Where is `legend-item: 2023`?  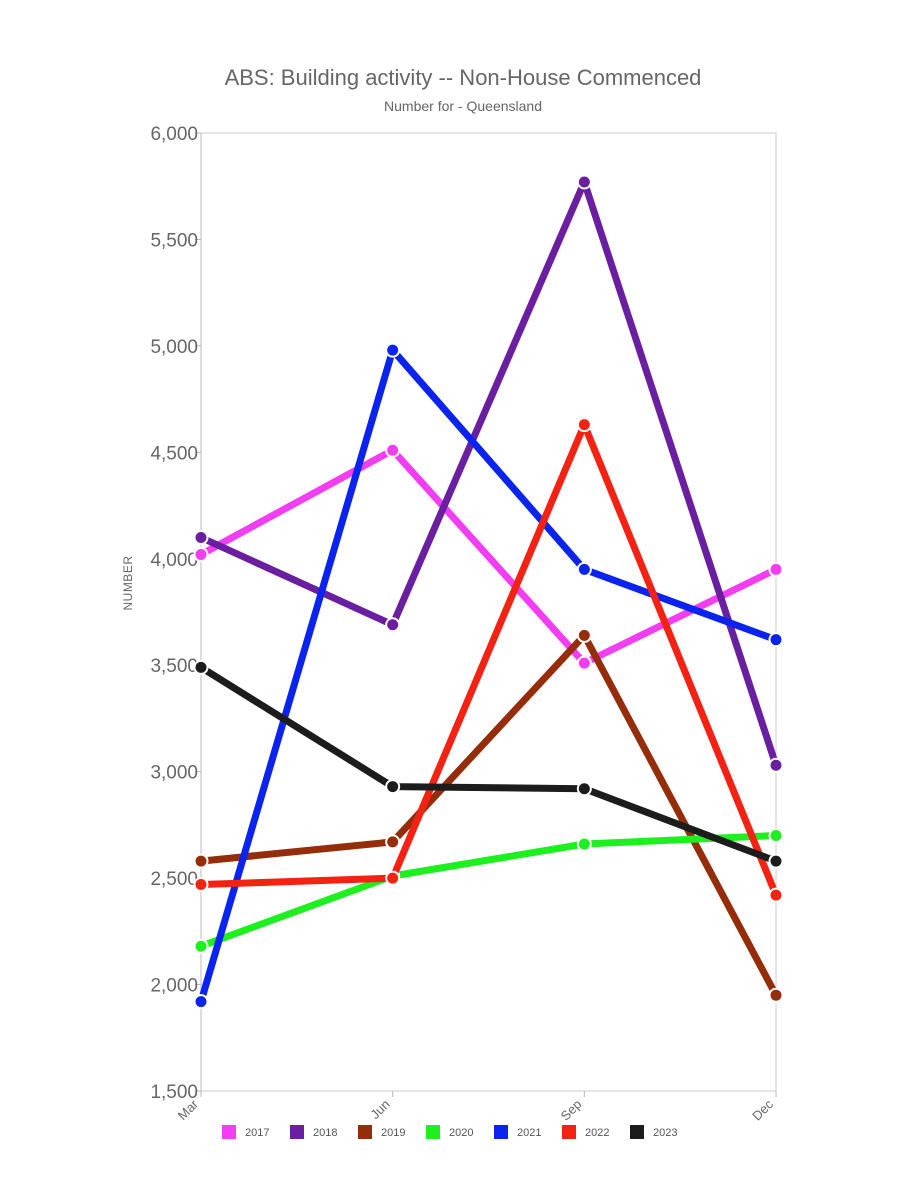 legend-item: 2023 is located at coordinates (653, 1132).